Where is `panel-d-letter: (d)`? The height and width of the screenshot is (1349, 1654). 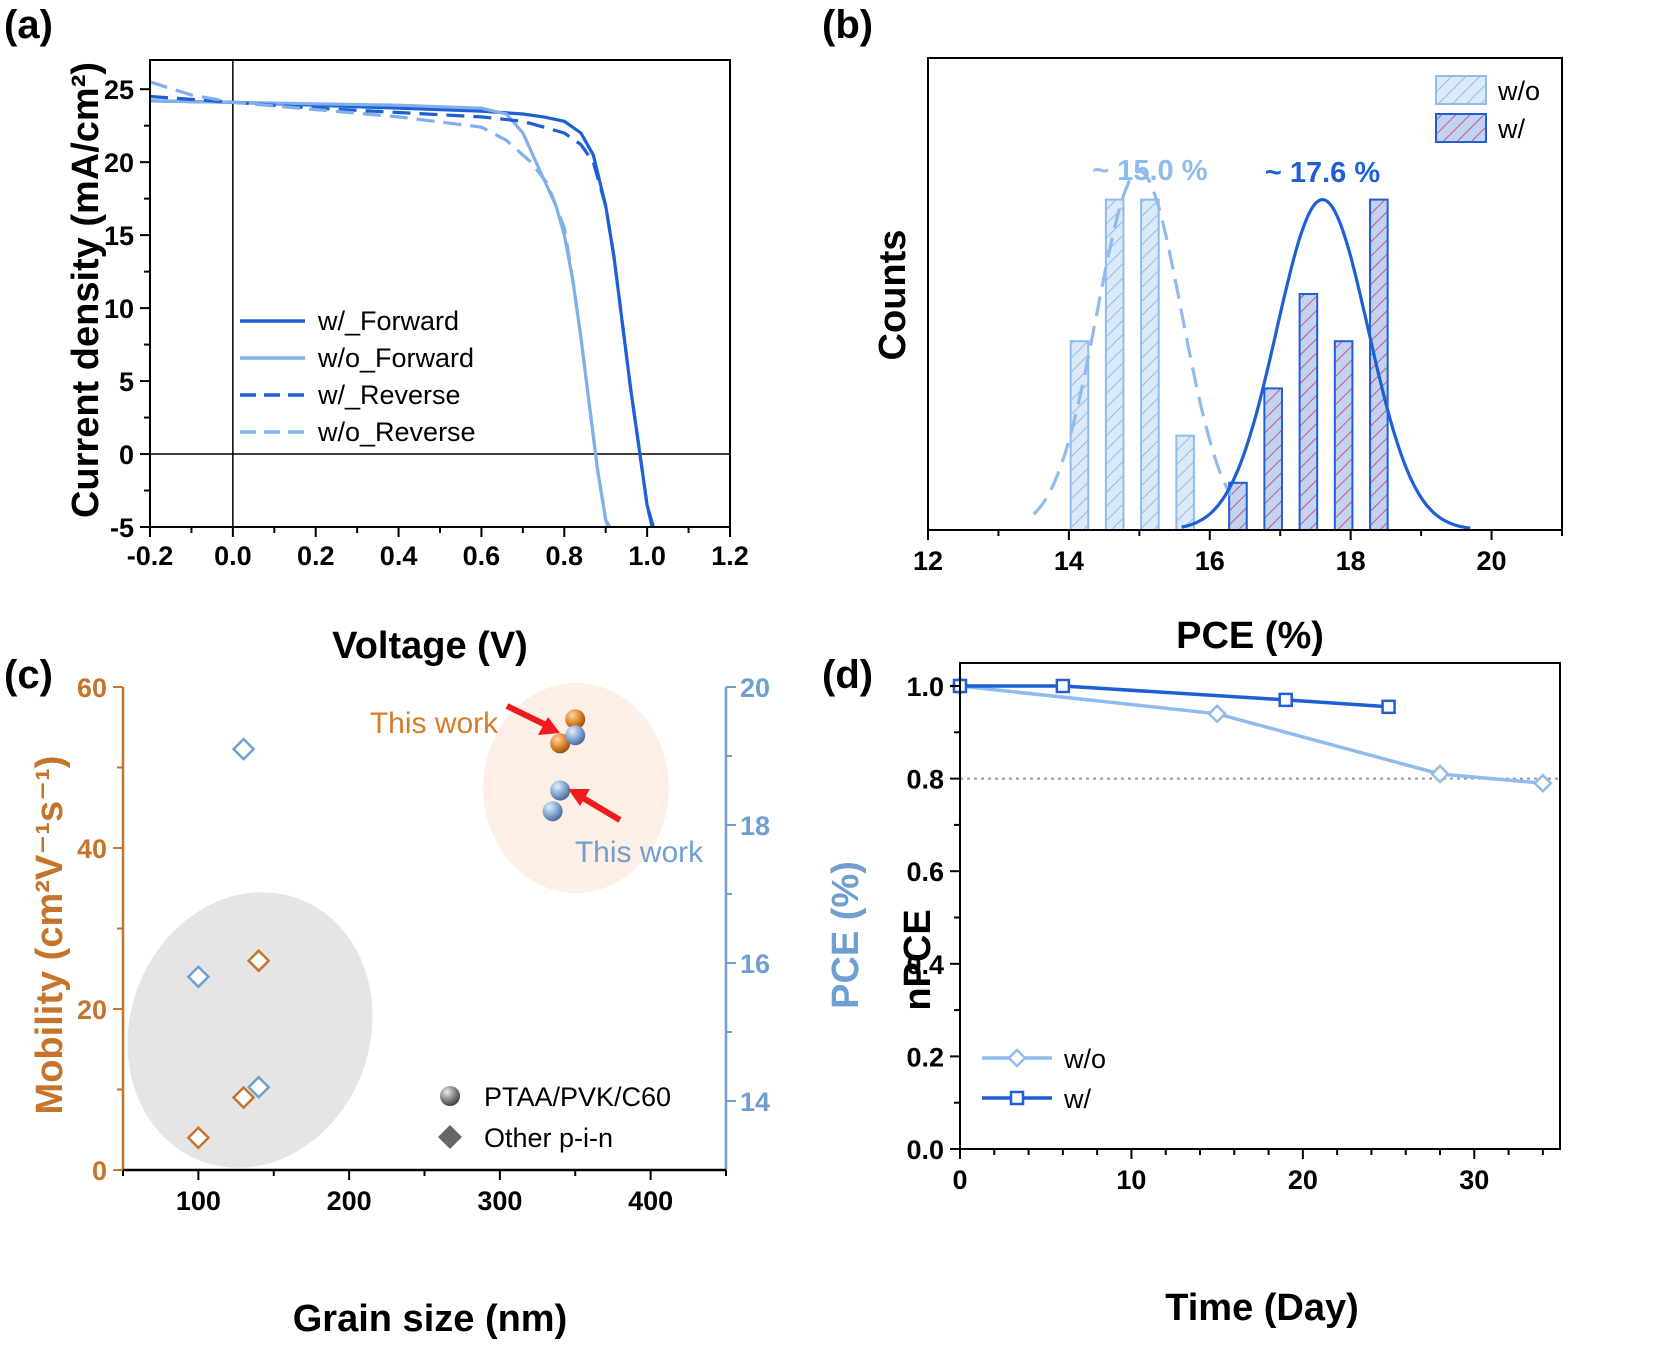
panel-d-letter: (d) is located at coordinates (847, 675).